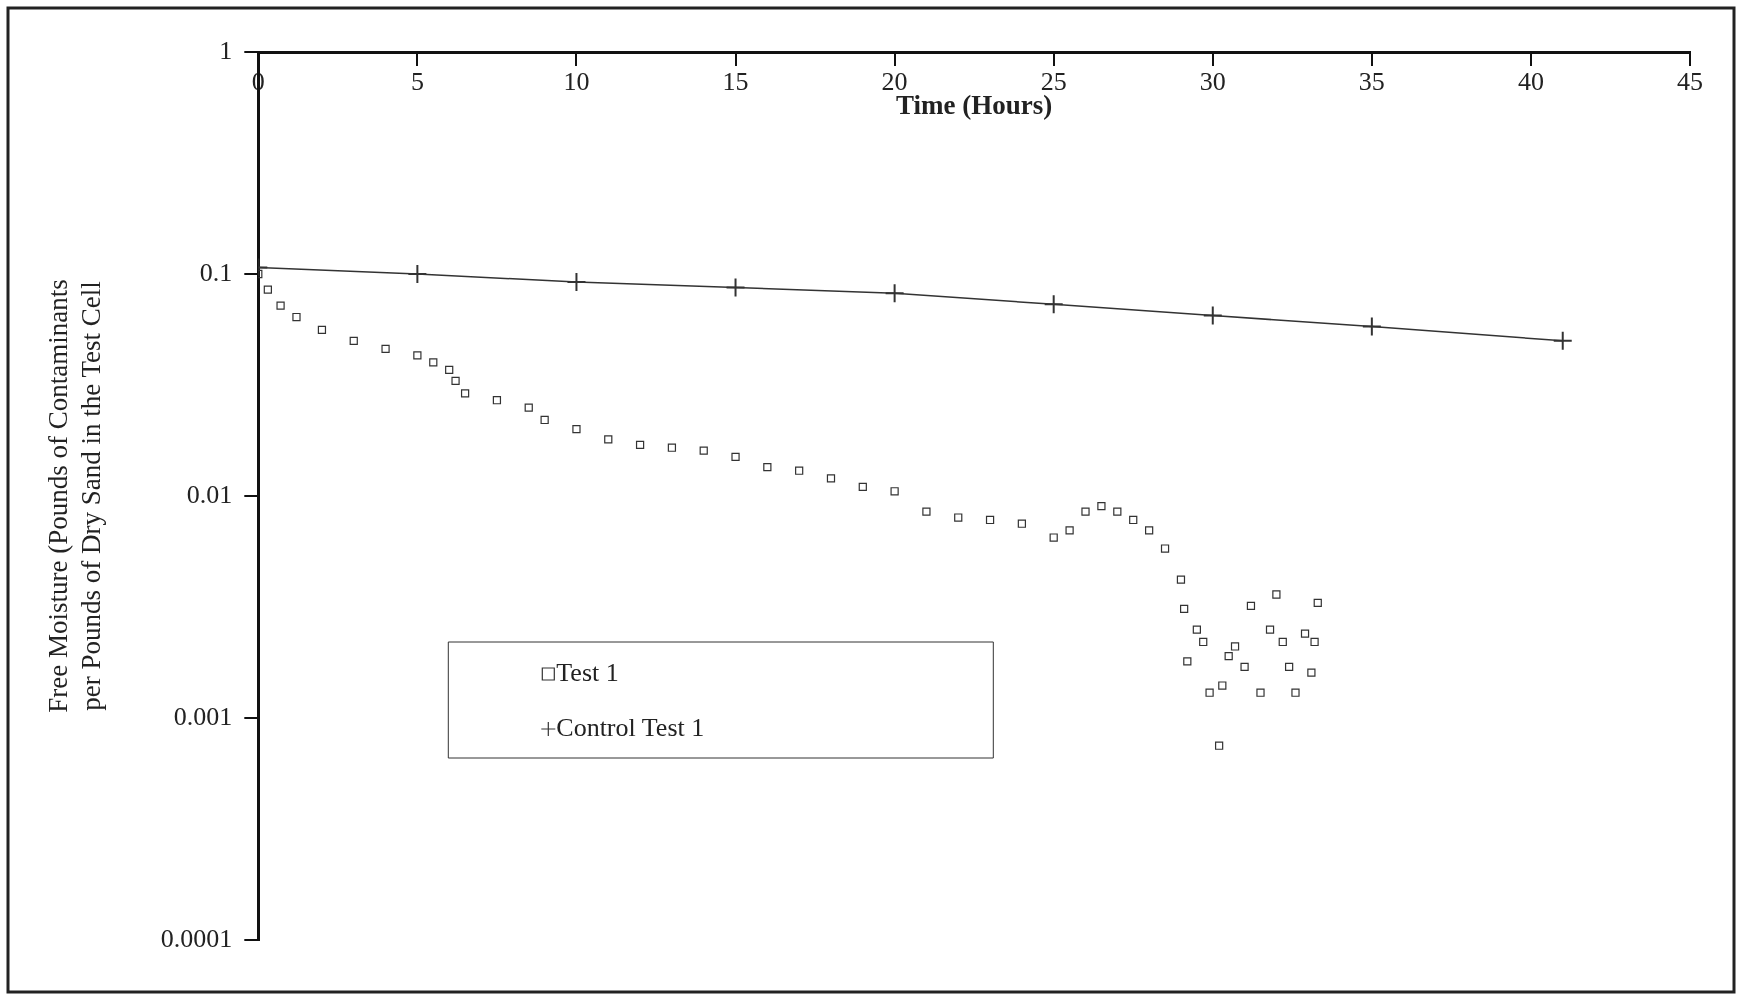 This screenshot has width=1742, height=1000. I want to click on legend-label: Control Test 1, so click(630, 727).